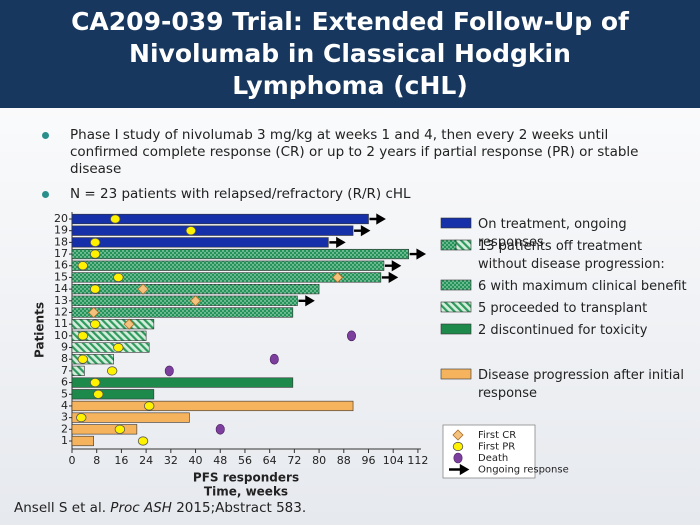 This screenshot has height=525, width=700. What do you see at coordinates (61, 300) in the screenshot?
I see `y-tick-label: 13` at bounding box center [61, 300].